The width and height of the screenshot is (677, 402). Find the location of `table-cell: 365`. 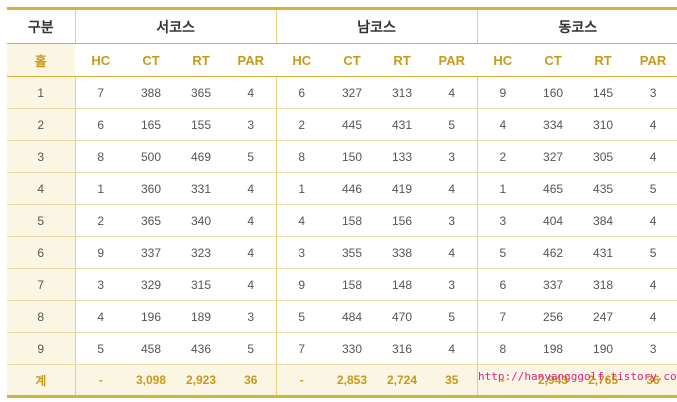

table-cell: 365 is located at coordinates (151, 220).